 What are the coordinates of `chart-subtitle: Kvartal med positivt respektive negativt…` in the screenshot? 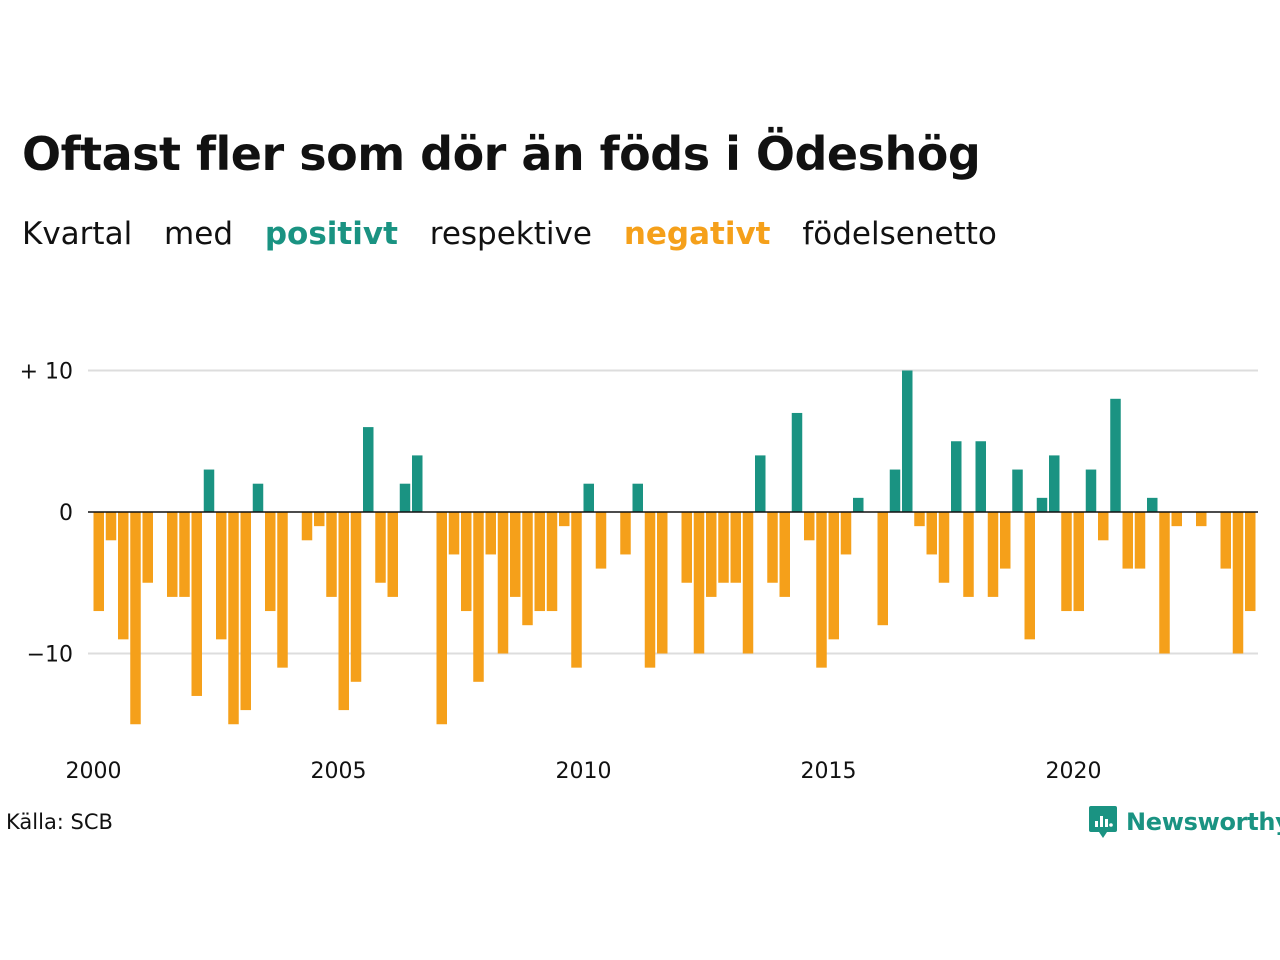 It's located at (520, 234).